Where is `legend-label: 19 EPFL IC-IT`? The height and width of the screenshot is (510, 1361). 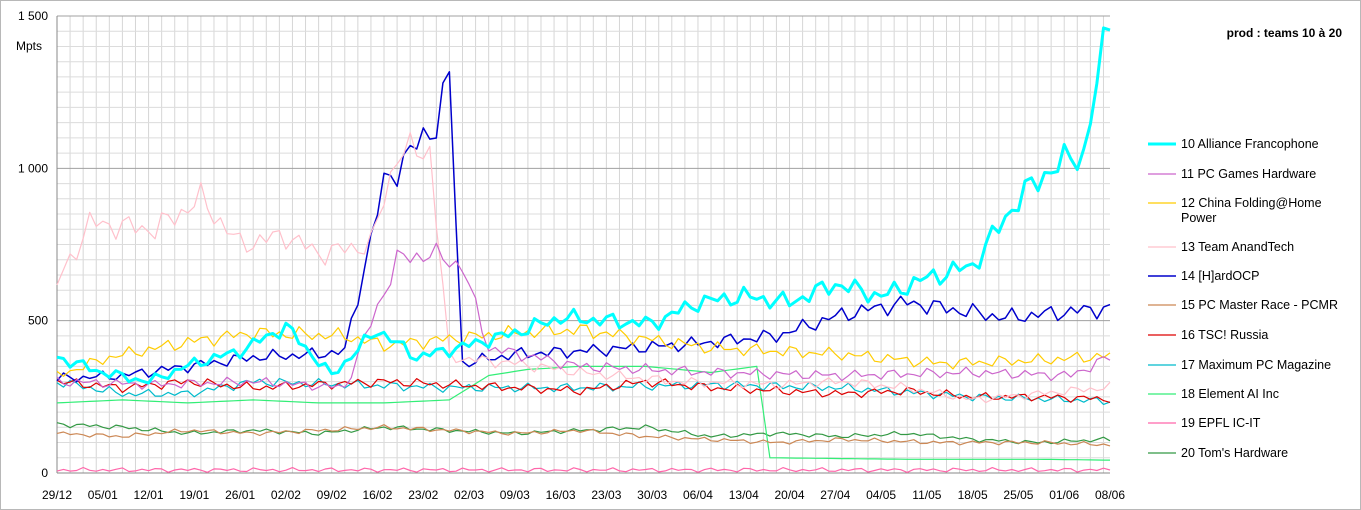 legend-label: 19 EPFL IC-IT is located at coordinates (1221, 423).